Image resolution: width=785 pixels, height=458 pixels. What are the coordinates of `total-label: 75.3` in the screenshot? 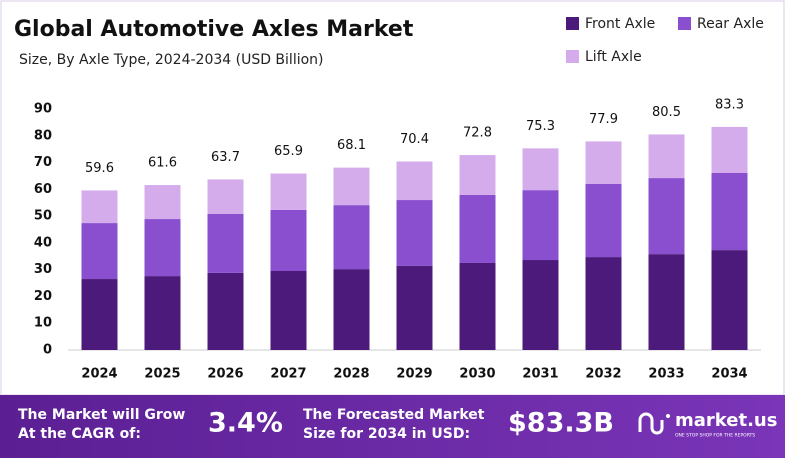 It's located at (540, 126).